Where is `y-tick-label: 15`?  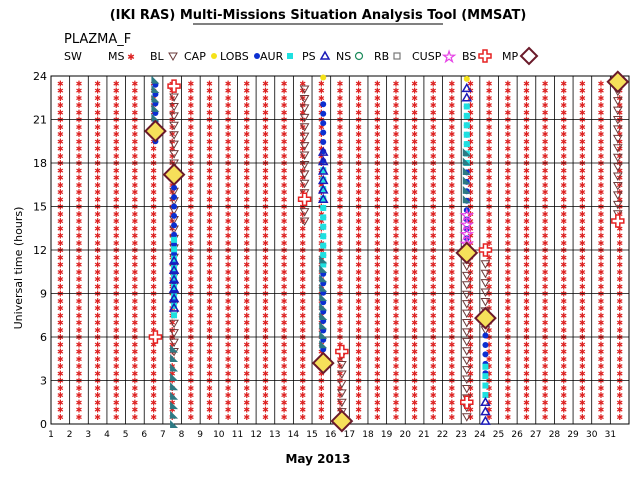 y-tick-label: 15 is located at coordinates (40, 207).